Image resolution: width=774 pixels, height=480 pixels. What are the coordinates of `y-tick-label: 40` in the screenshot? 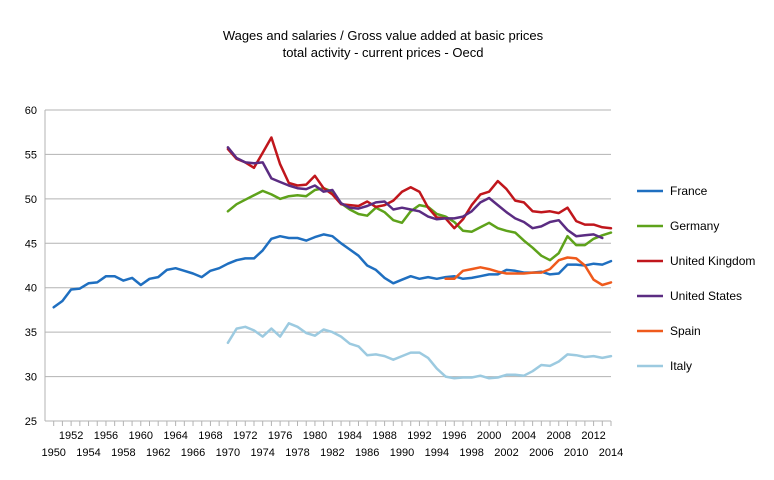 It's located at (31, 289).